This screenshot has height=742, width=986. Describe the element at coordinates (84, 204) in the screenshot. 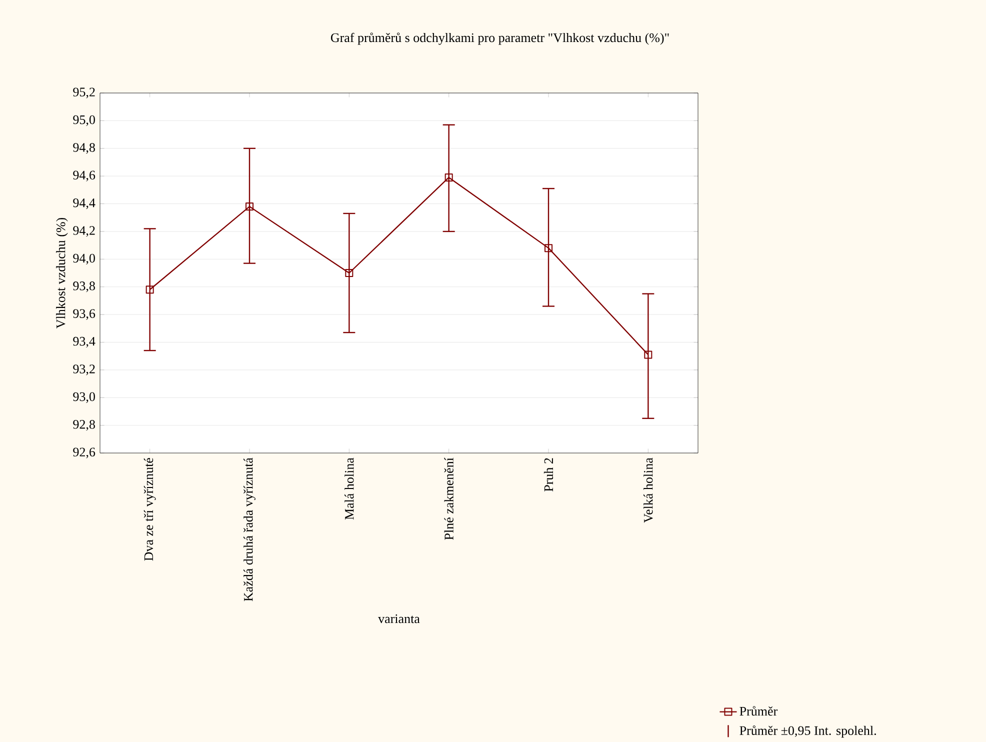

I see `y-tick-label: 94,4` at that location.